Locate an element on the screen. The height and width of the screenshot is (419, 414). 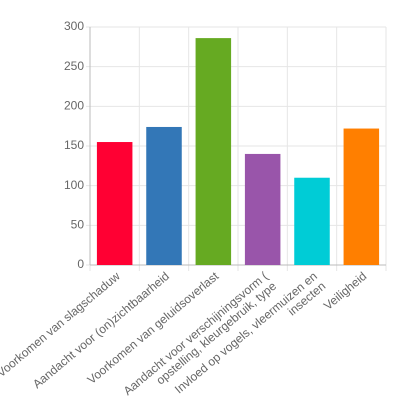
y-tick-label: 250 is located at coordinates (74, 66).